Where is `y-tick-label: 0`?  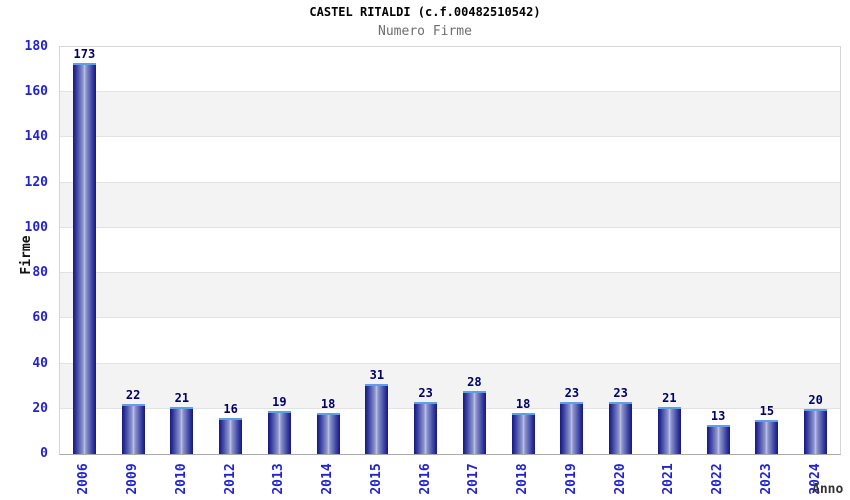
y-tick-label: 0 is located at coordinates (44, 453).